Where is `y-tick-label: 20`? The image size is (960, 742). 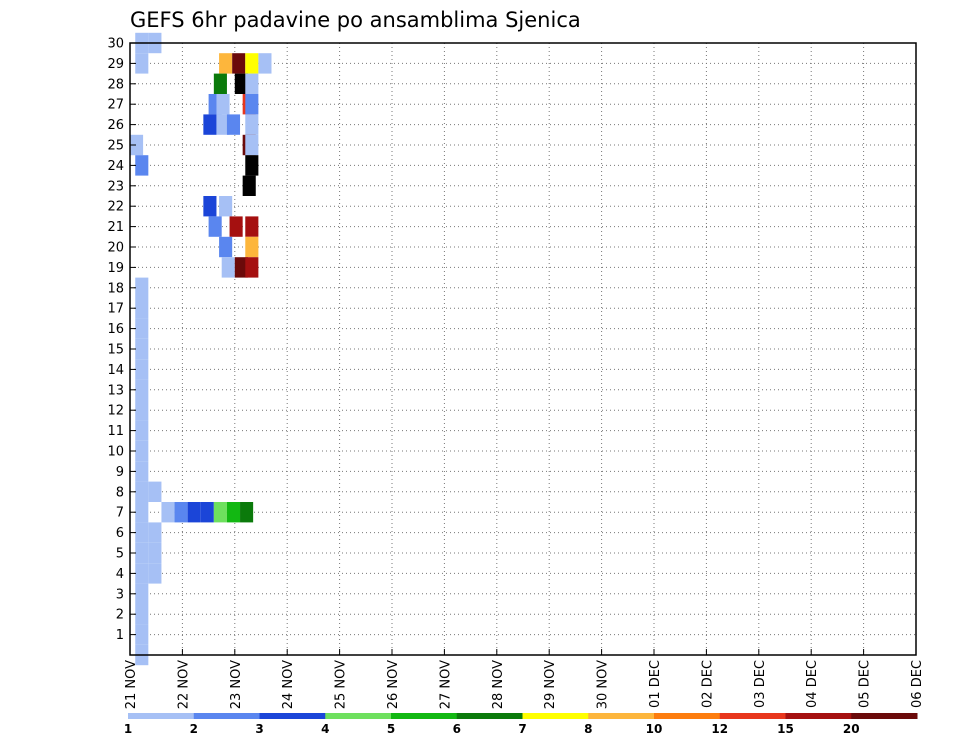
y-tick-label: 20 is located at coordinates (115, 248).